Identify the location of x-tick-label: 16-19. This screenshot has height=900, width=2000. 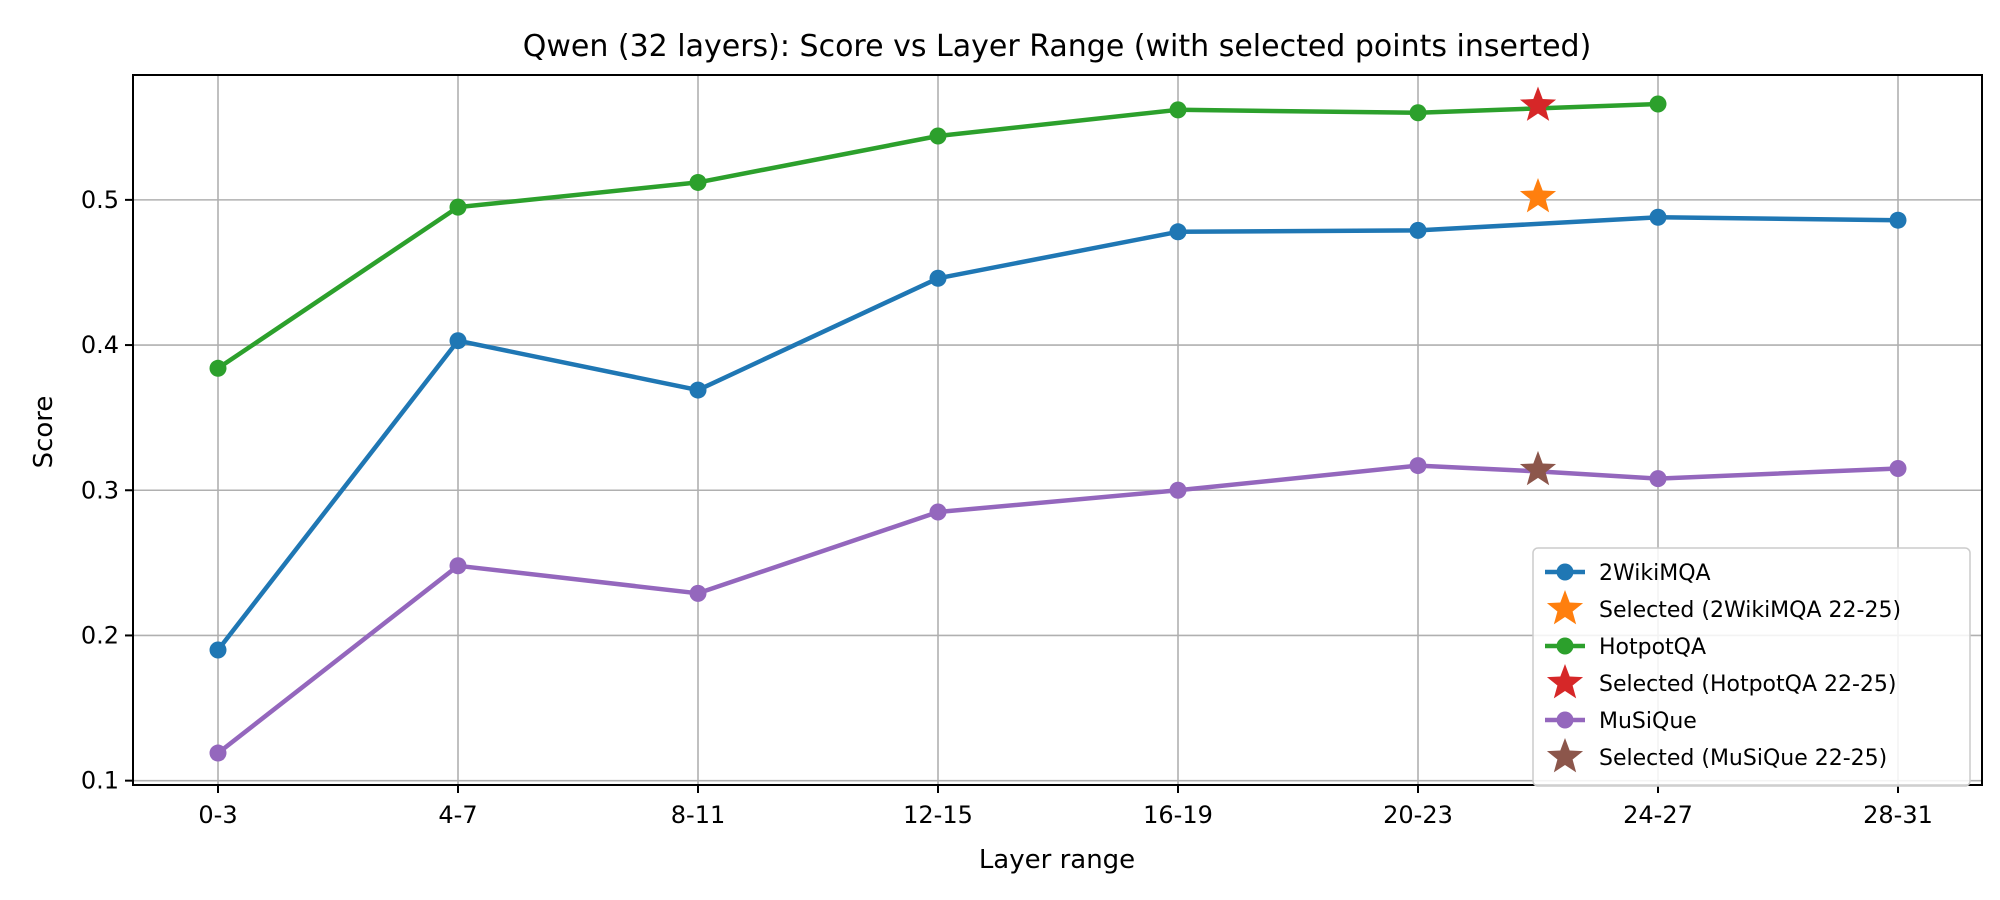
(1178, 815).